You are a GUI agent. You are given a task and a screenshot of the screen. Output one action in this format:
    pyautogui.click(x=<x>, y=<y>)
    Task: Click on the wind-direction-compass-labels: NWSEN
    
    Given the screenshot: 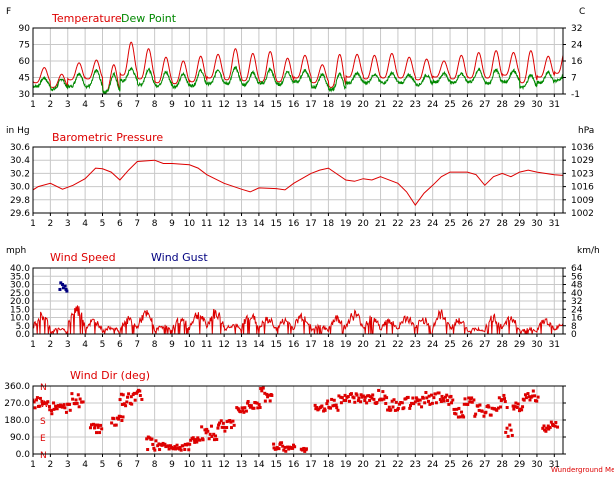 What is the action you would take?
    pyautogui.click(x=44, y=422)
    